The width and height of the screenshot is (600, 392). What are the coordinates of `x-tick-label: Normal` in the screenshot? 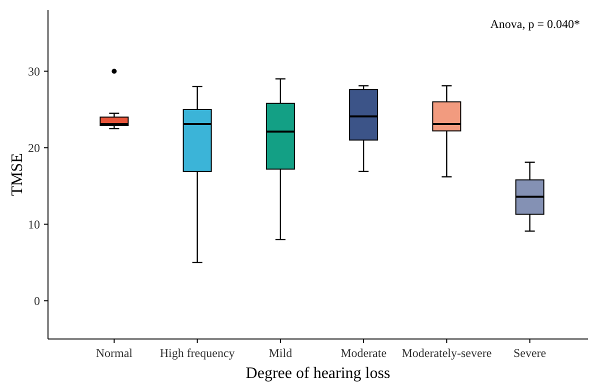 It's located at (115, 353).